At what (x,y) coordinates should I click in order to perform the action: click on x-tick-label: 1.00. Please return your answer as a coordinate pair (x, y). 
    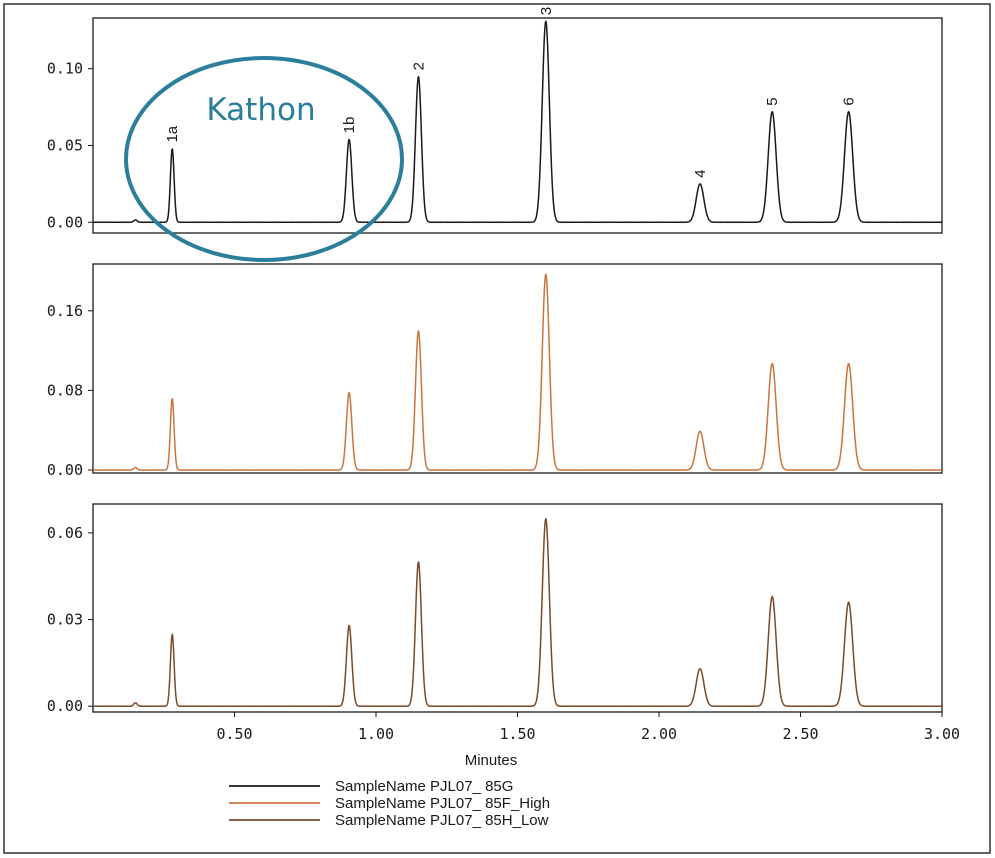
    Looking at the image, I should click on (376, 734).